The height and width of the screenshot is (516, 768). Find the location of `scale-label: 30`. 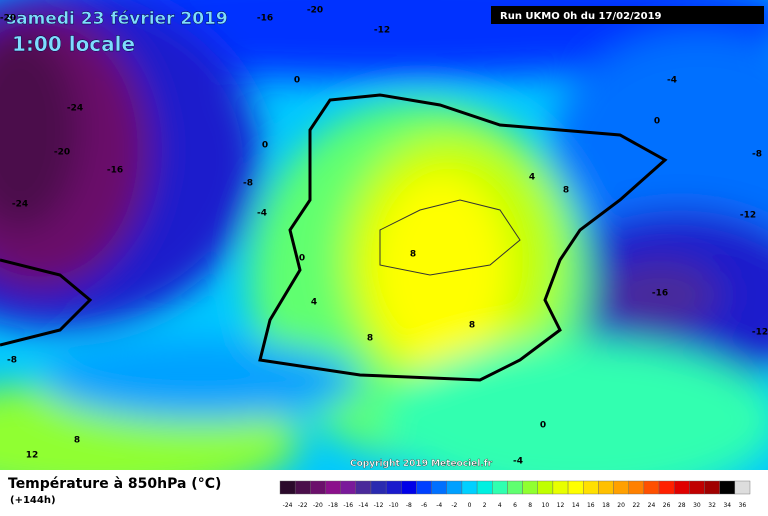

scale-label: 30 is located at coordinates (697, 505).